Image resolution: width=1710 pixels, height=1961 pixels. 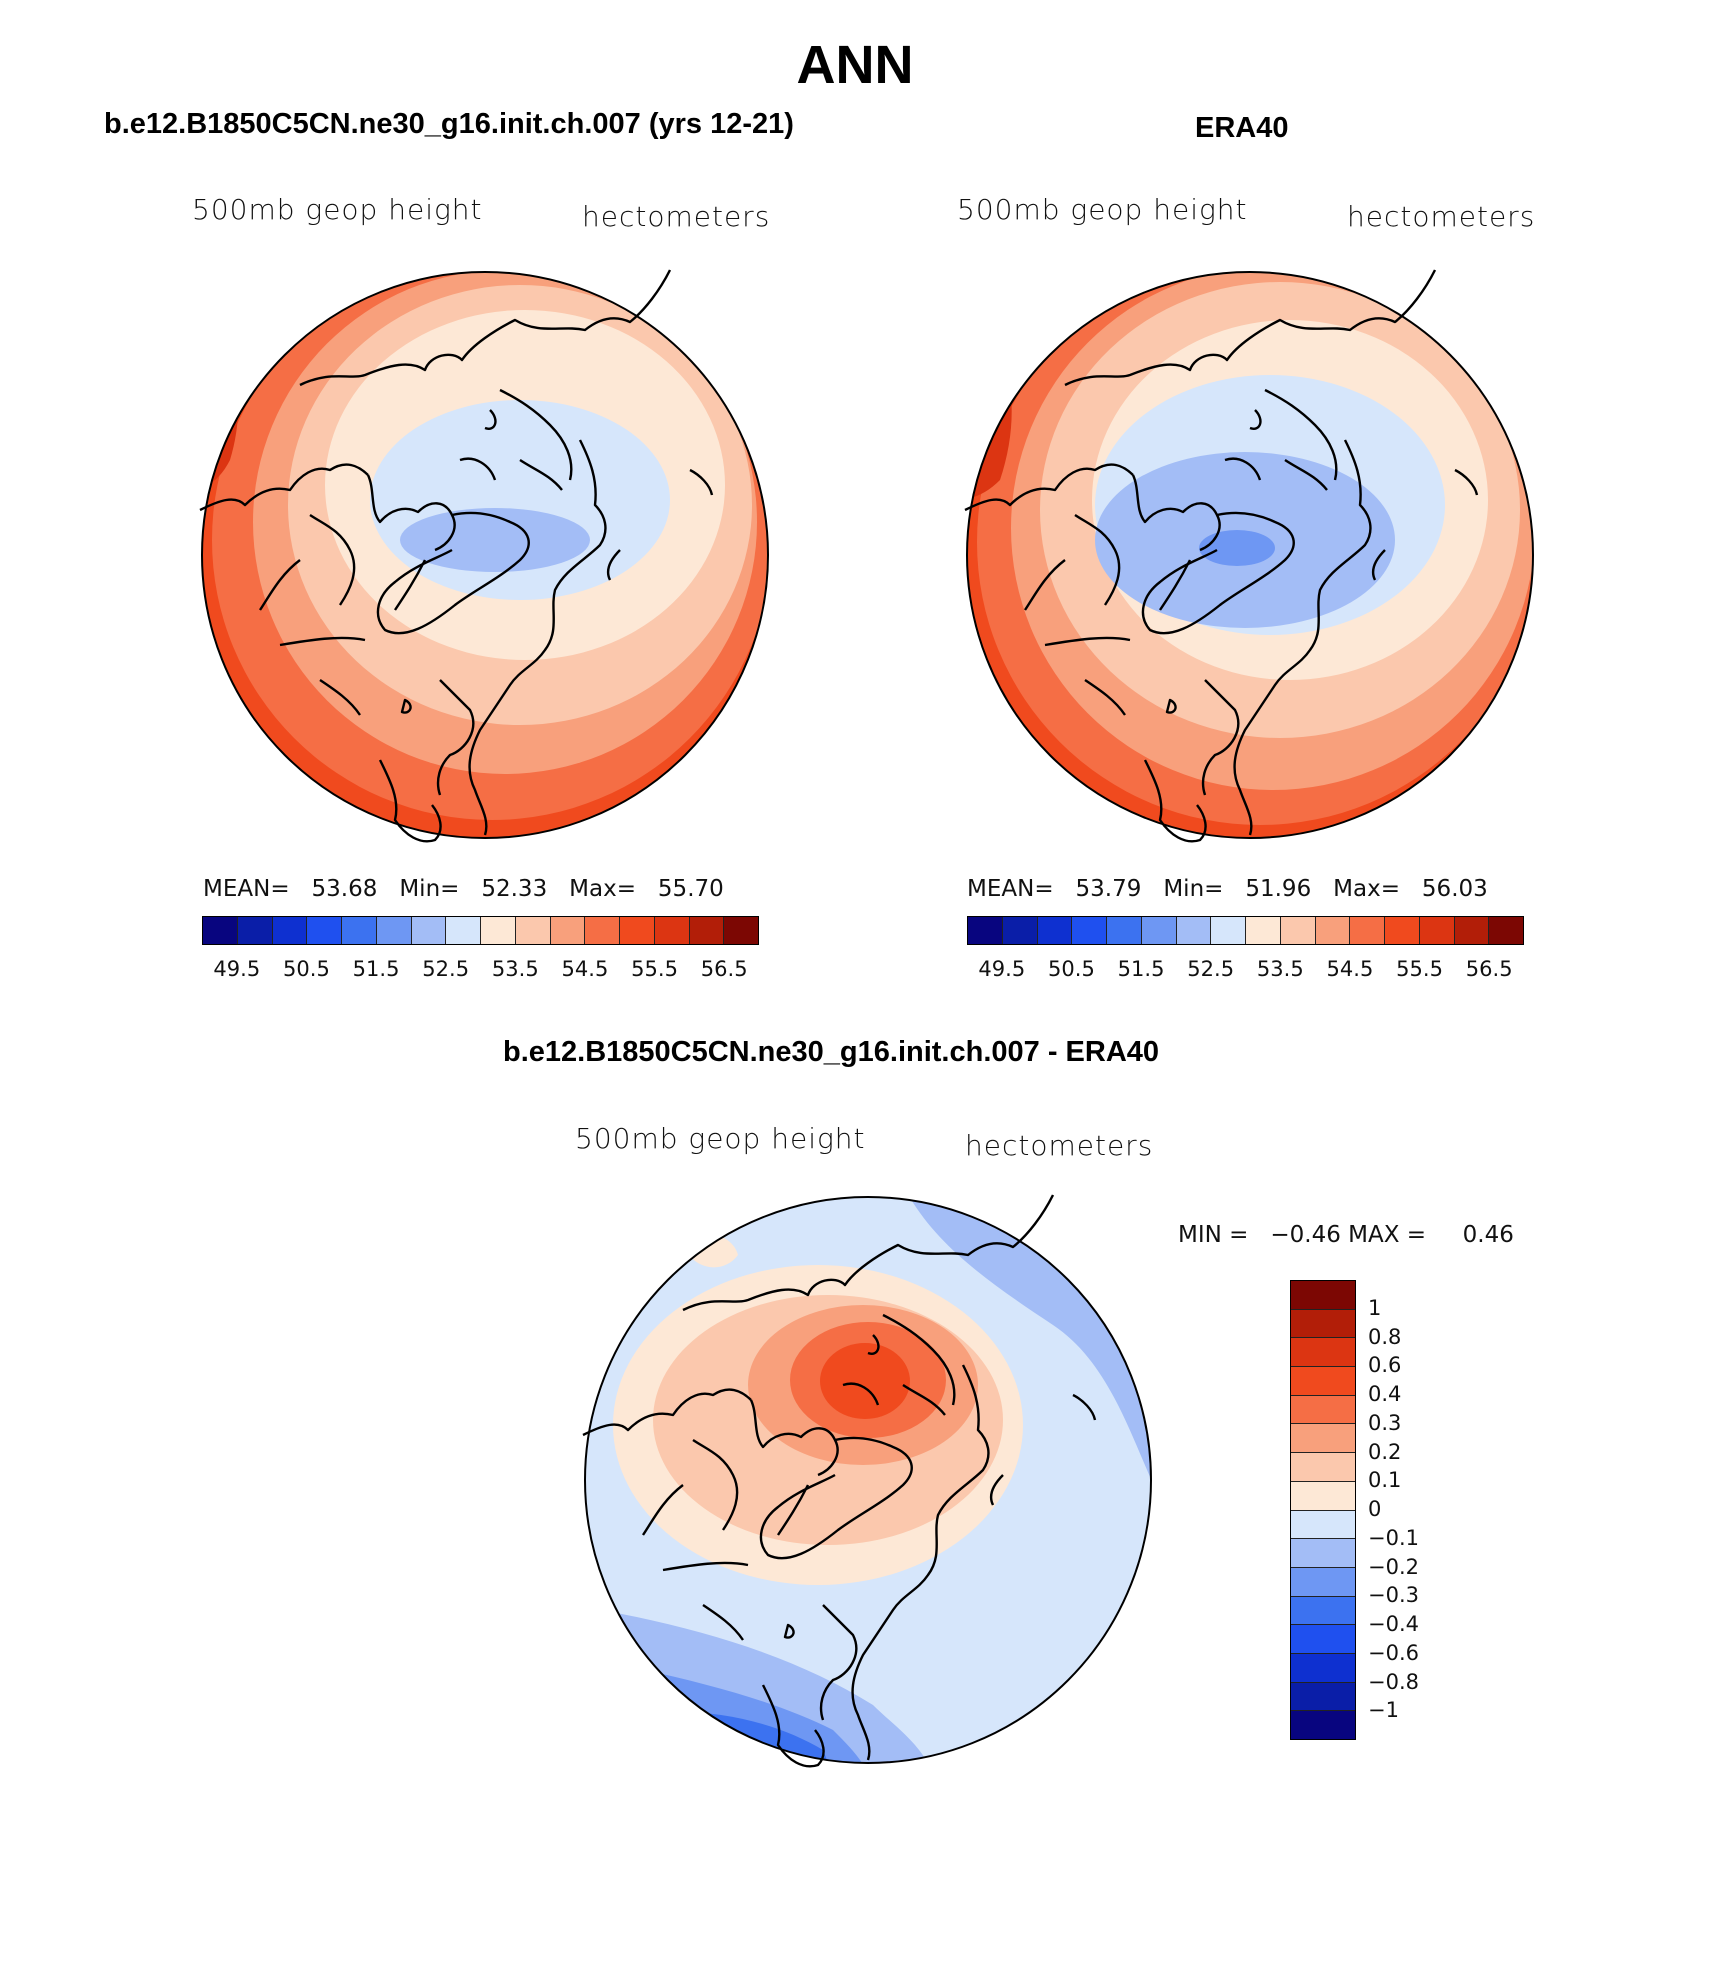 What do you see at coordinates (1242, 128) in the screenshot?
I see `panel2-title: ERA40` at bounding box center [1242, 128].